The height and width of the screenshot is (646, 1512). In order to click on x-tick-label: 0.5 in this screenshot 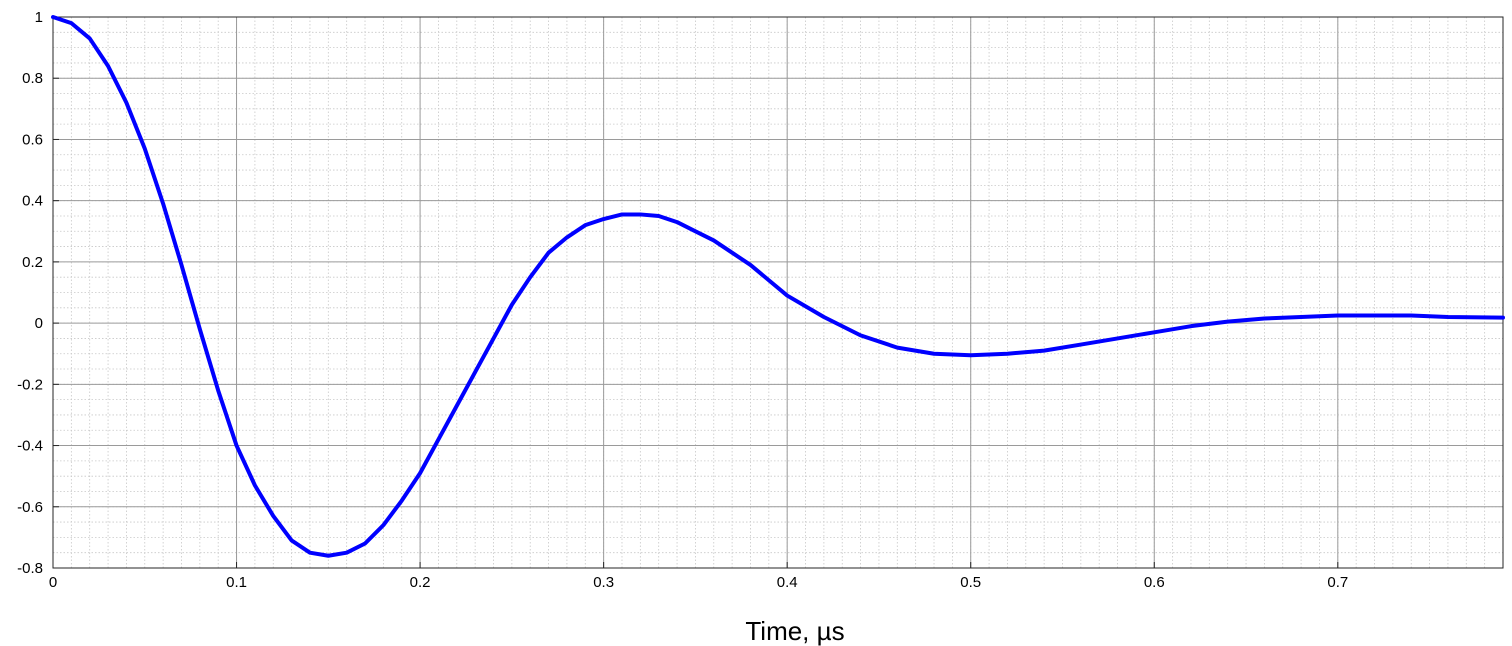, I will do `click(970, 582)`.